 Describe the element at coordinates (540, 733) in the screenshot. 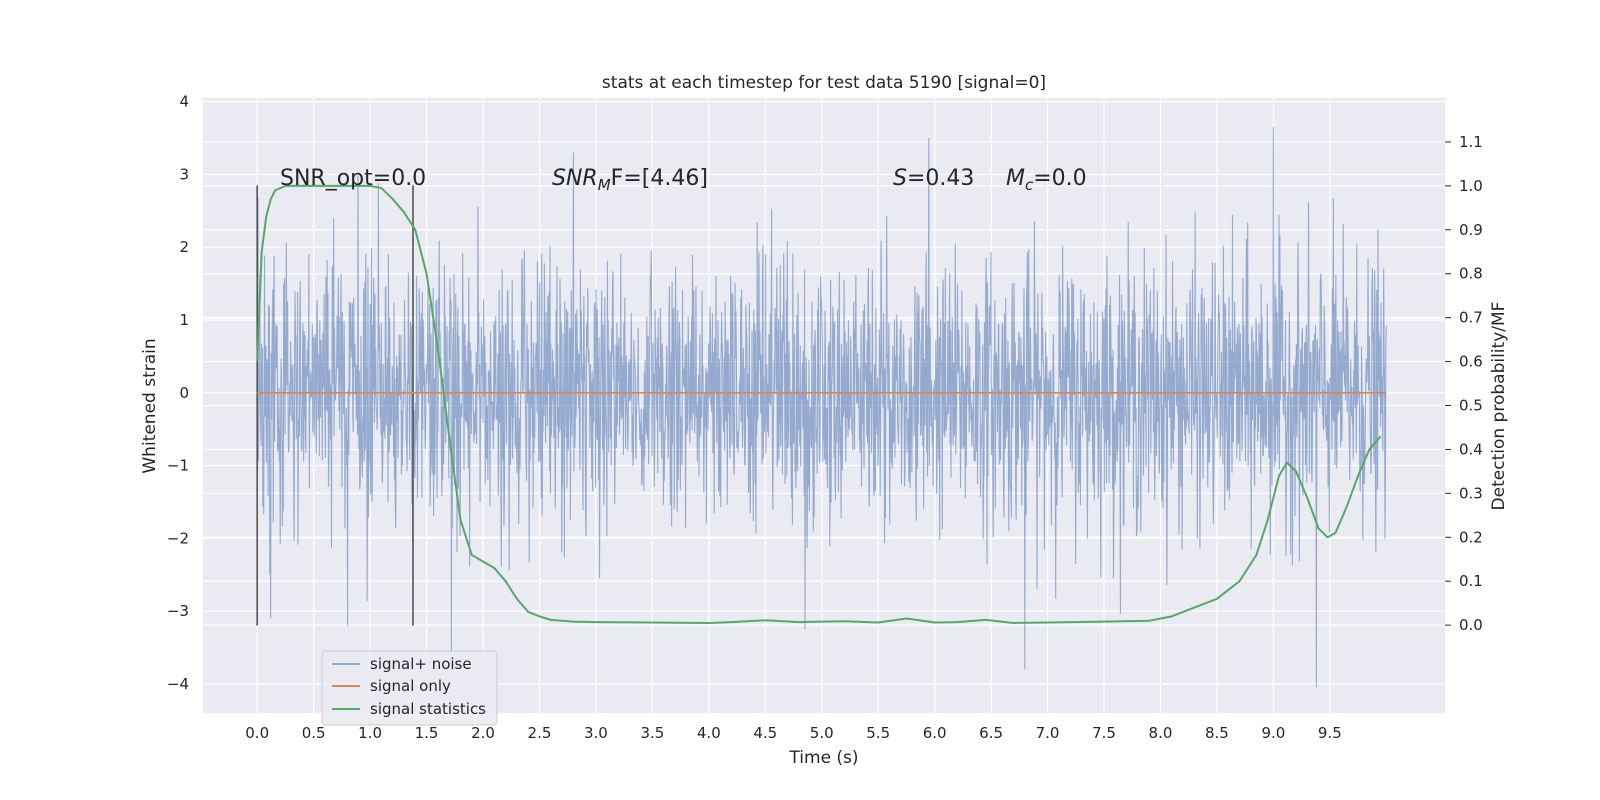

I see `x-tick-label: 2.5` at that location.